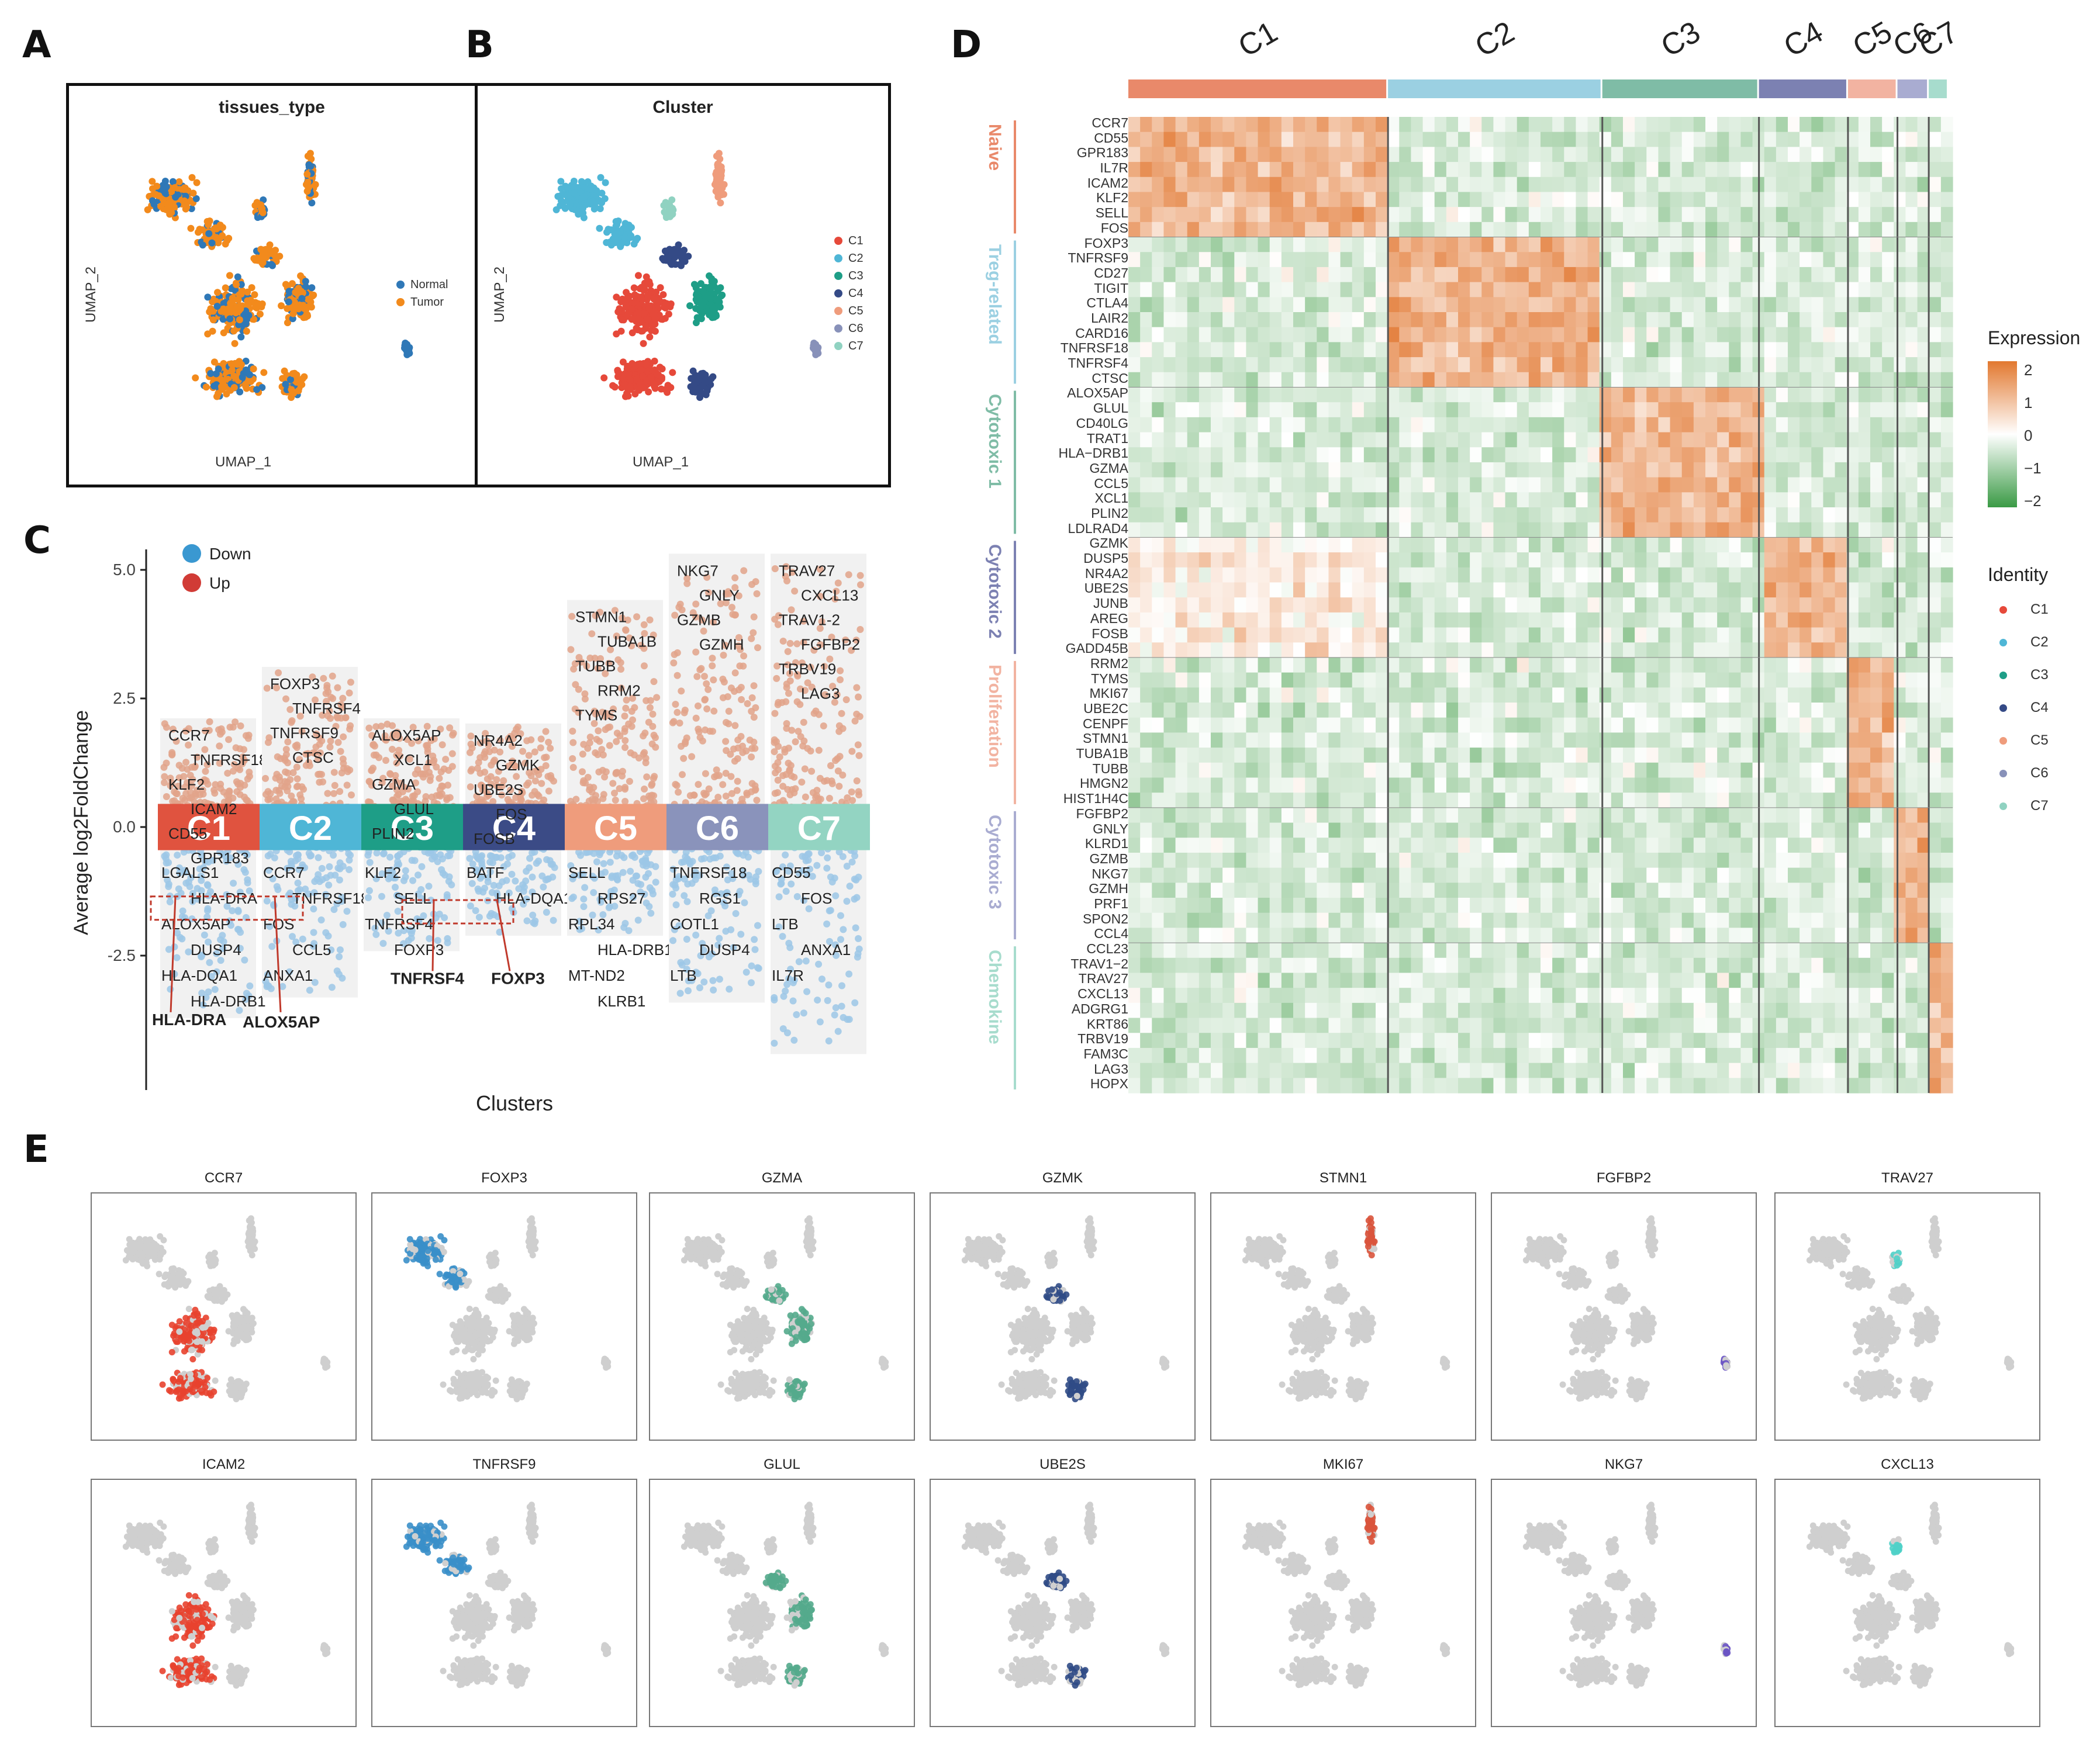 The height and width of the screenshot is (1754, 2100). Describe the element at coordinates (278, 924) in the screenshot. I see `down-gene-label: FOS` at that location.